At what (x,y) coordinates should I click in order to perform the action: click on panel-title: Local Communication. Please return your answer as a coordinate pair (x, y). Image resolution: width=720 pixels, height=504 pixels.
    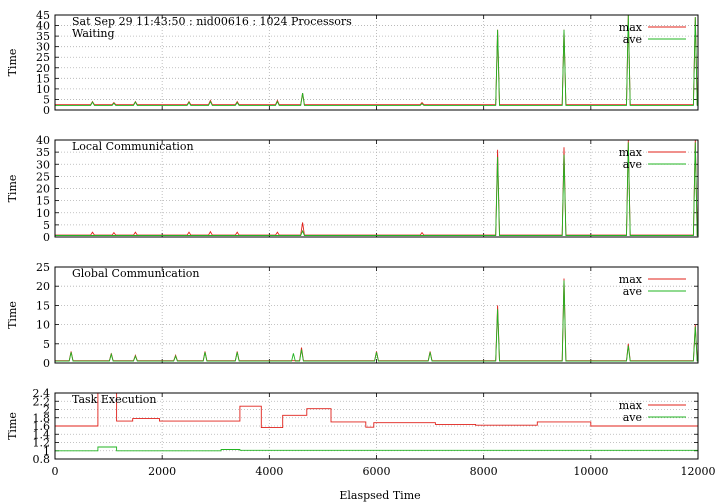
    Looking at the image, I should click on (133, 146).